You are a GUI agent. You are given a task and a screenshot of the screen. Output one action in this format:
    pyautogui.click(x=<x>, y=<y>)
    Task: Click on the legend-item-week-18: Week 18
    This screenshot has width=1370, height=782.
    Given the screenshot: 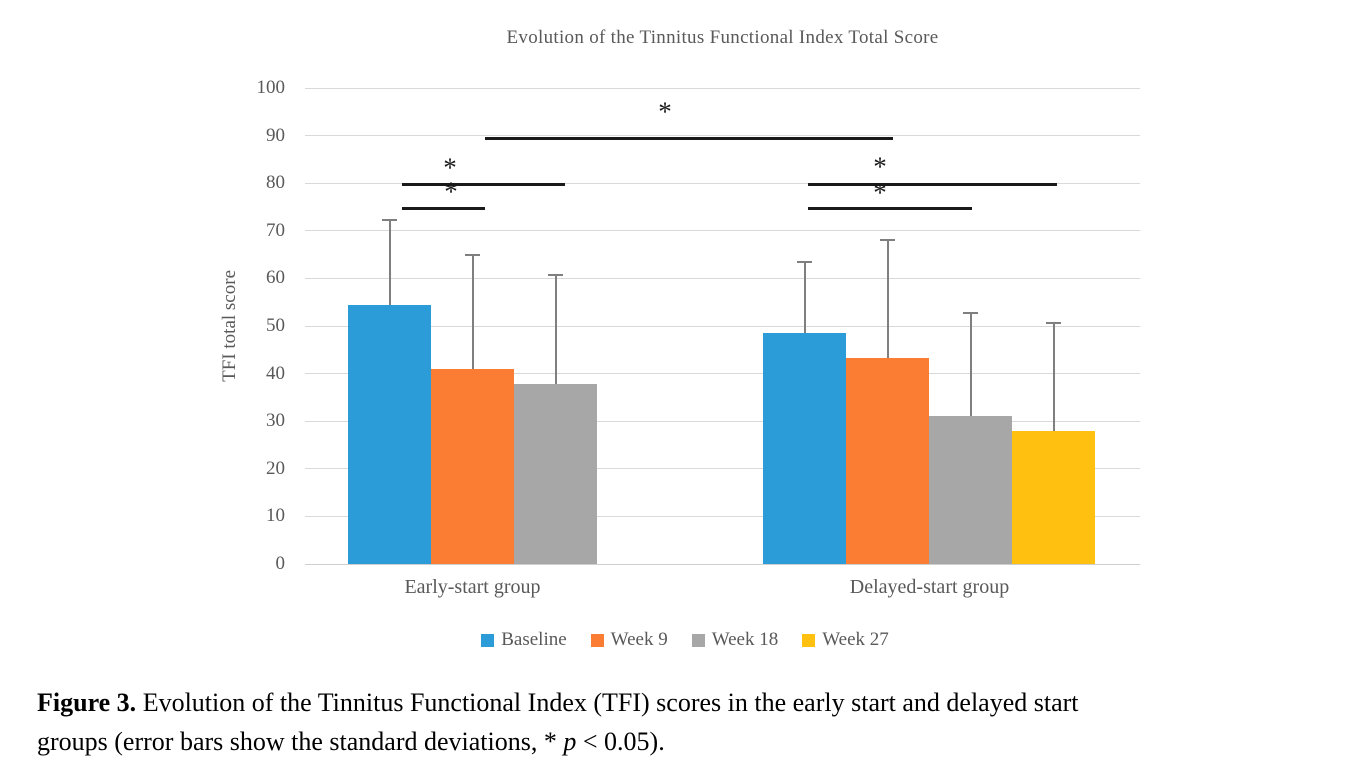 What is the action you would take?
    pyautogui.click(x=735, y=640)
    